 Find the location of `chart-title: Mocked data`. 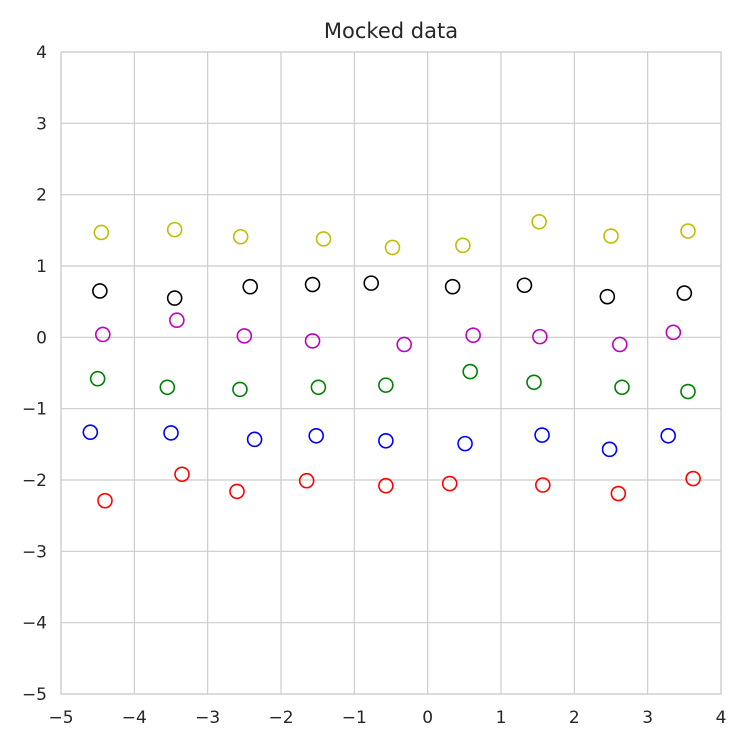

chart-title: Mocked data is located at coordinates (391, 31).